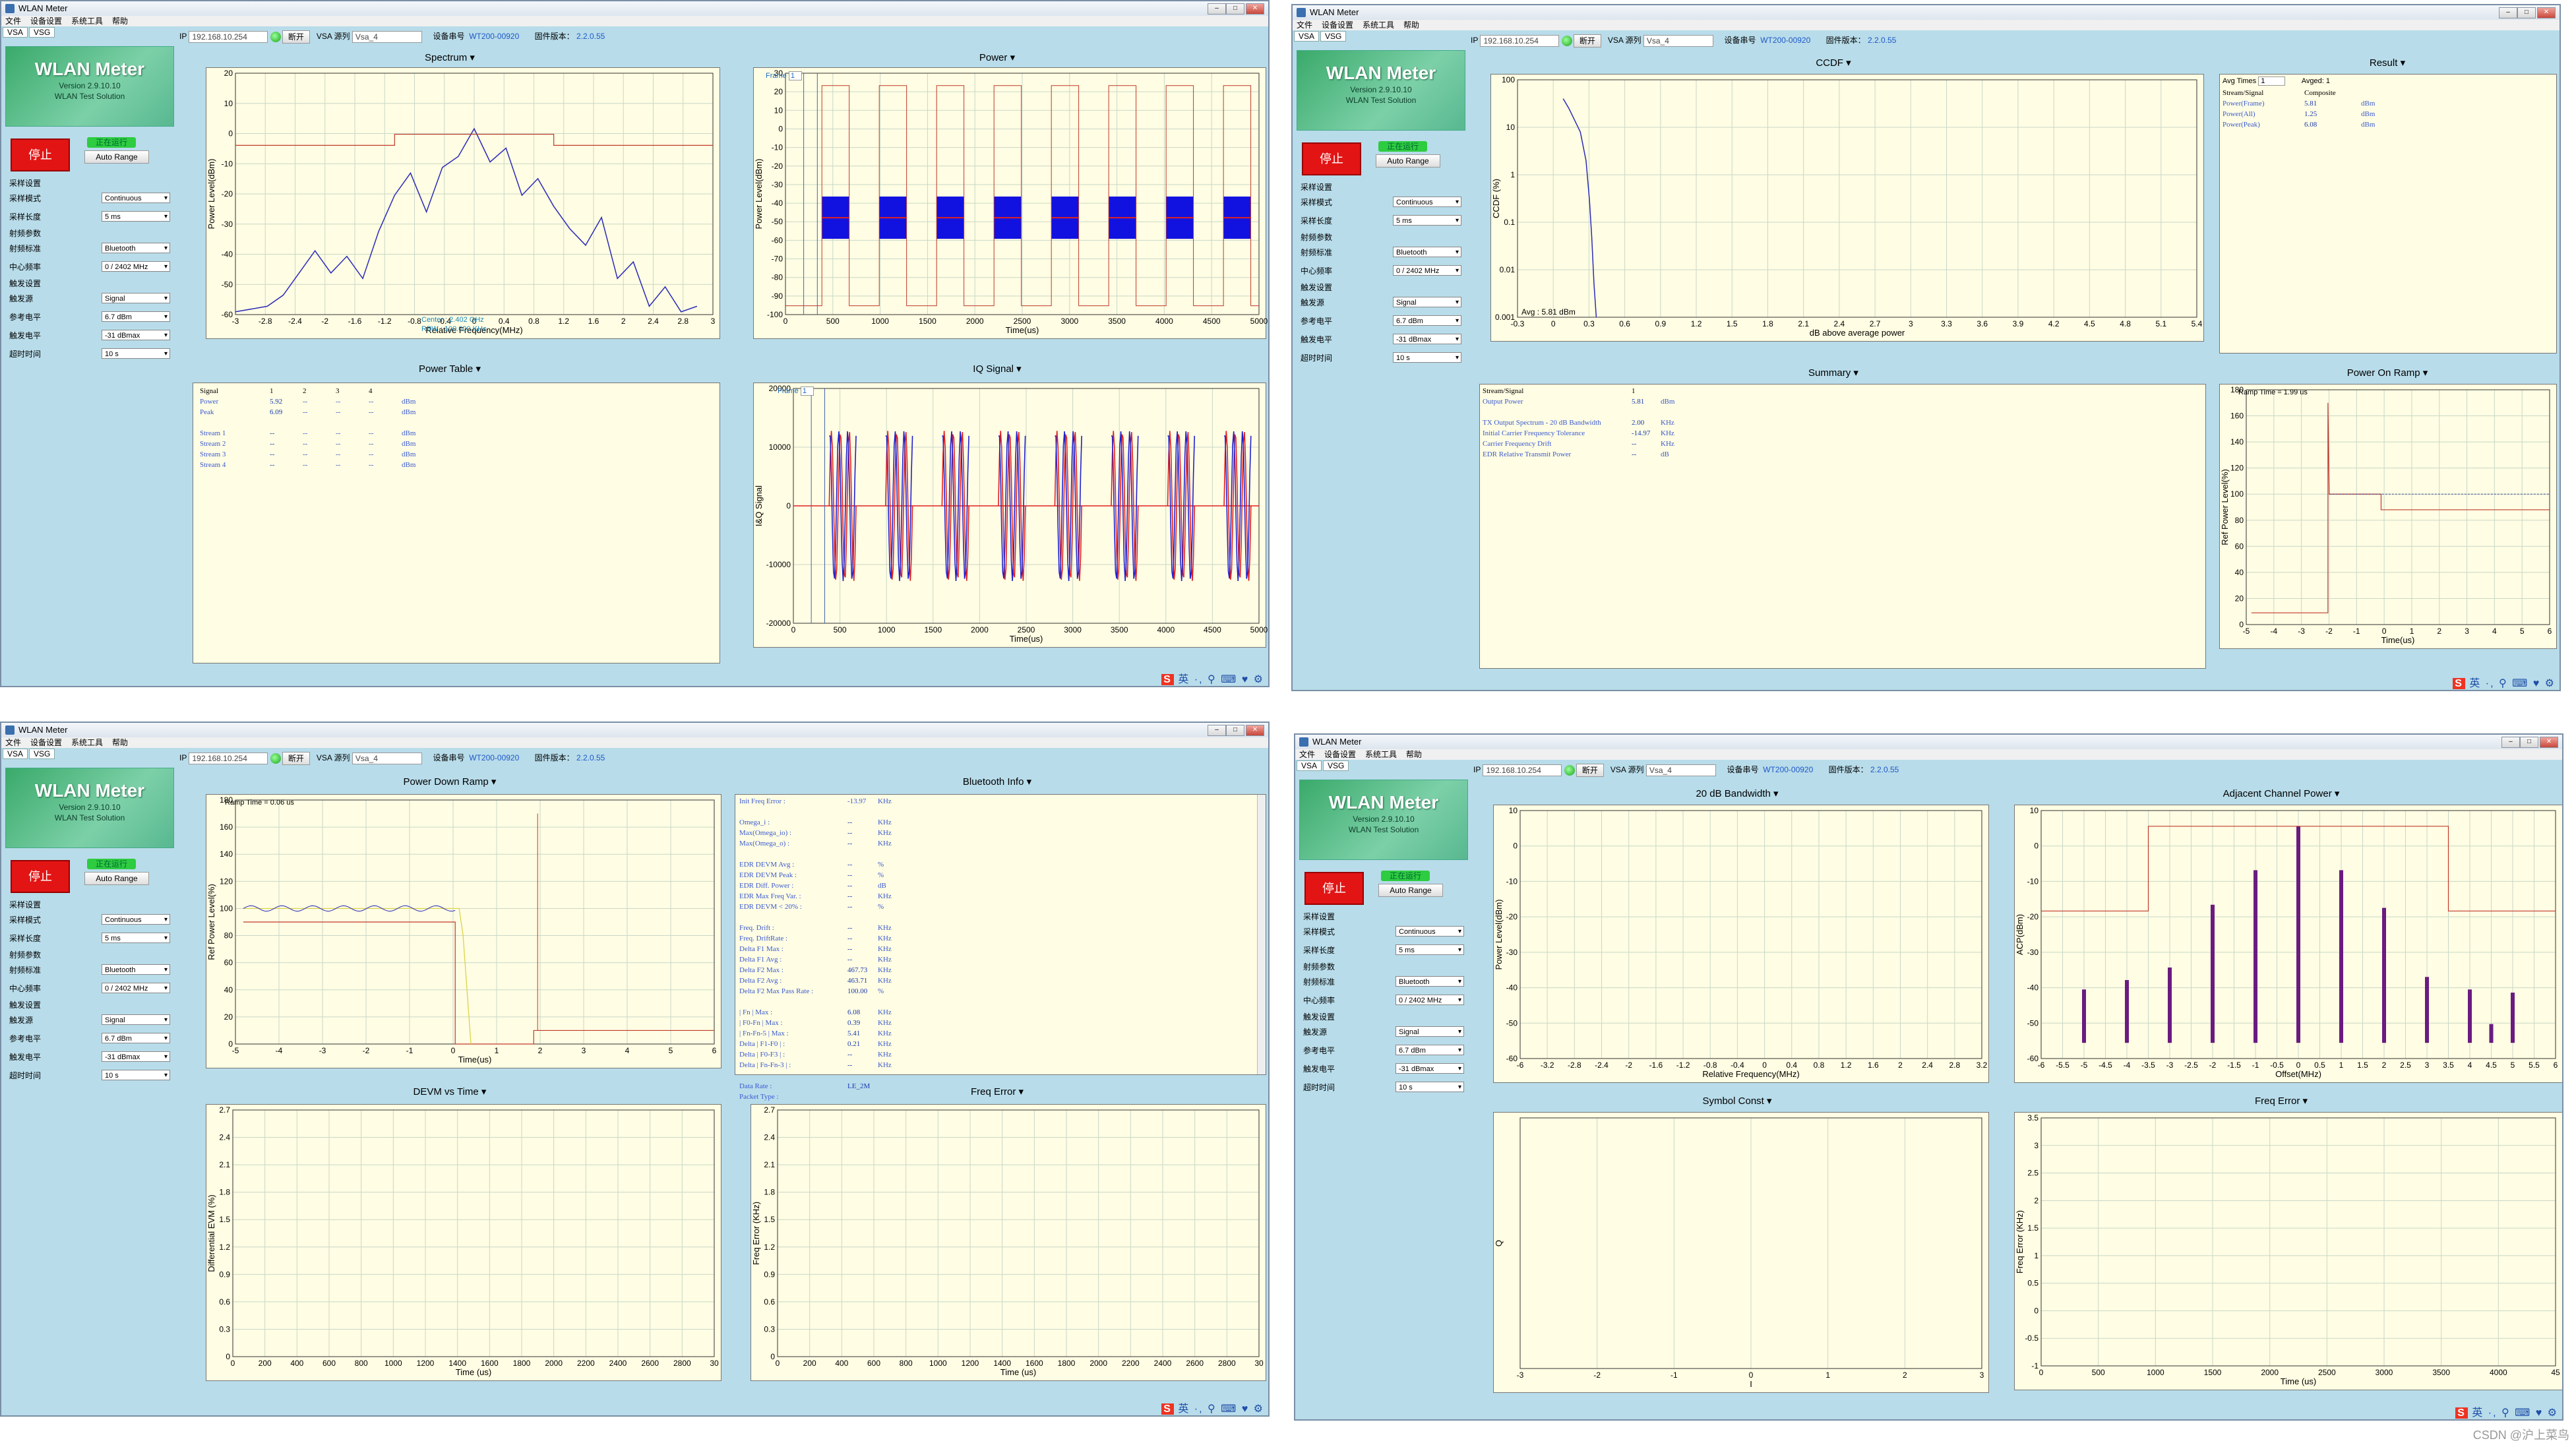 This screenshot has height=1447, width=2576. What do you see at coordinates (1261, 934) in the screenshot?
I see `bt-info-scrollbar` at bounding box center [1261, 934].